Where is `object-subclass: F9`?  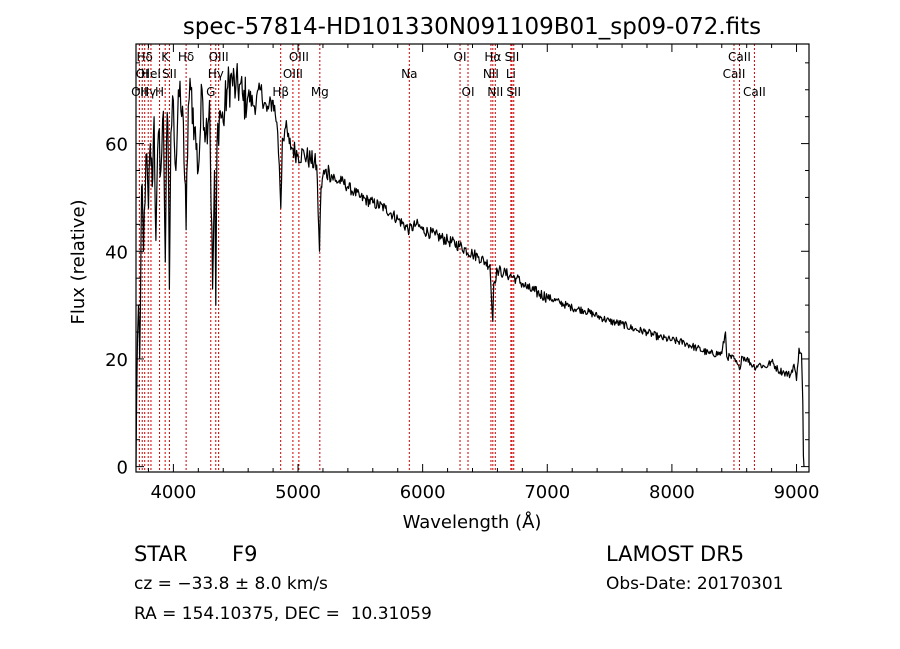
object-subclass: F9 is located at coordinates (245, 554).